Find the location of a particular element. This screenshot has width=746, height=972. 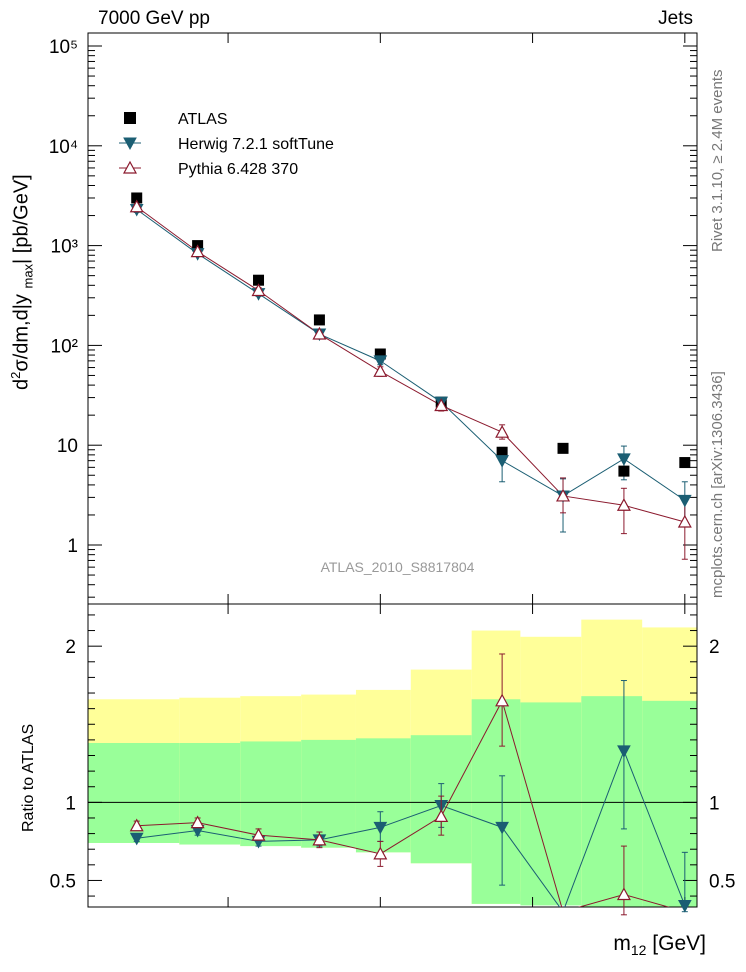

legend-label: Pythia 6.428 370 is located at coordinates (238, 169).